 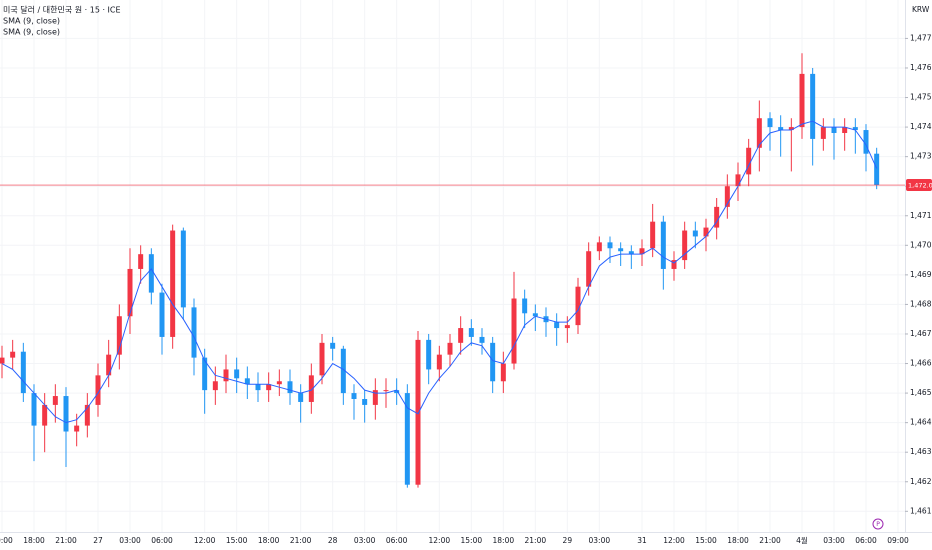 What do you see at coordinates (921, 481) in the screenshot?
I see `y-tick-label: 1,462.00` at bounding box center [921, 481].